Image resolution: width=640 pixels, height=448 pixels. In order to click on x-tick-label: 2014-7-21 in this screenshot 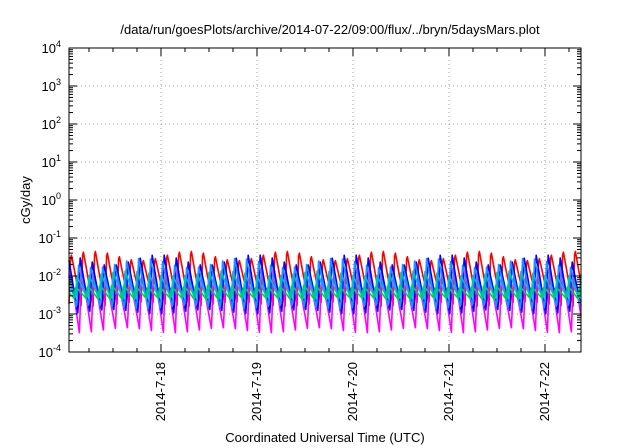, I will do `click(448, 391)`.